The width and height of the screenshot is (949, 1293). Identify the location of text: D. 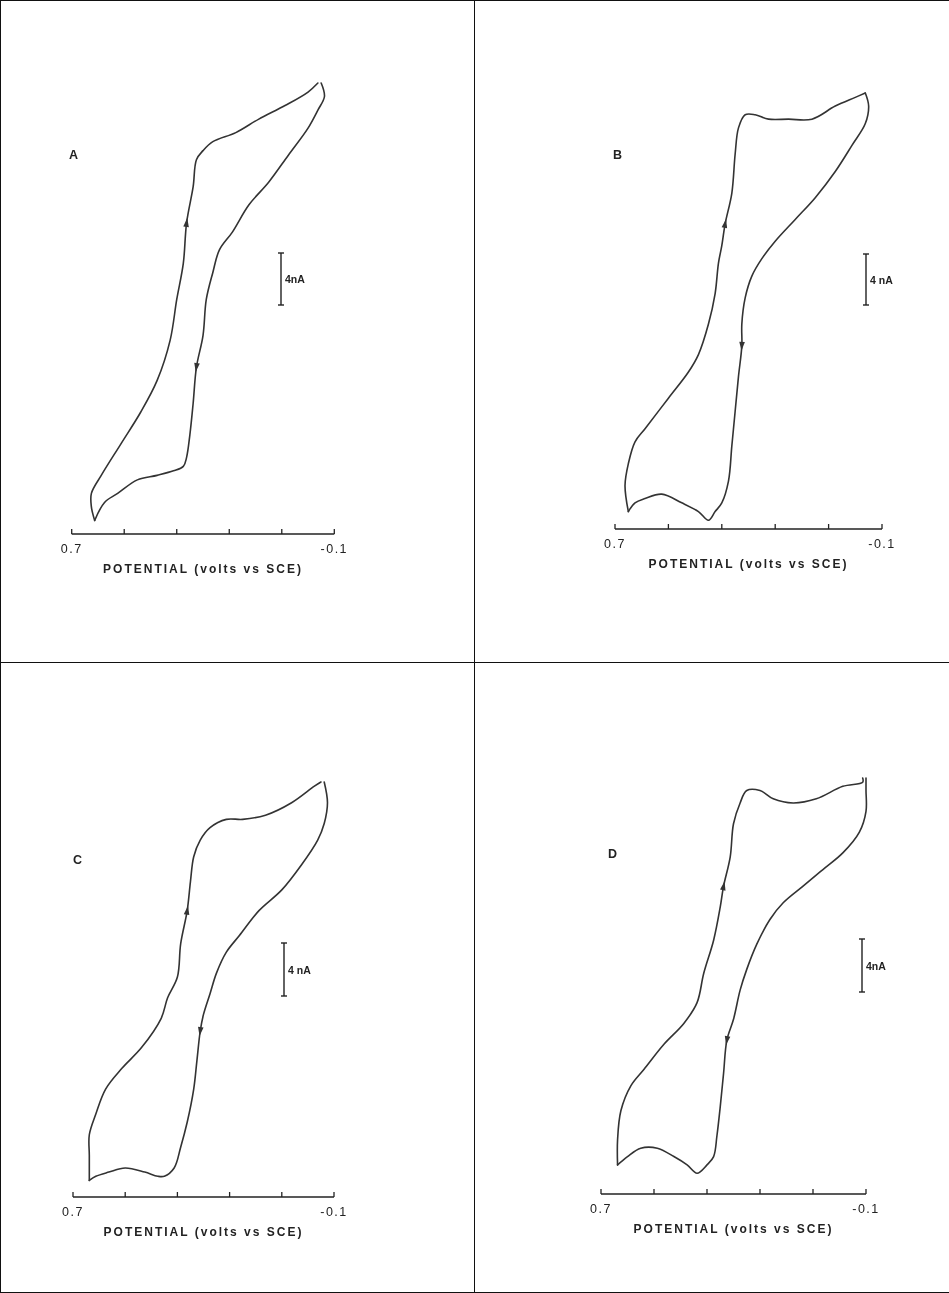
(613, 854).